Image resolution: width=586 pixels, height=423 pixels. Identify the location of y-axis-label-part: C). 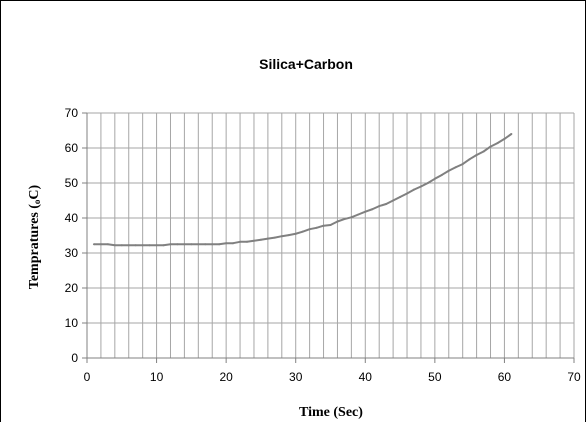
(34, 191).